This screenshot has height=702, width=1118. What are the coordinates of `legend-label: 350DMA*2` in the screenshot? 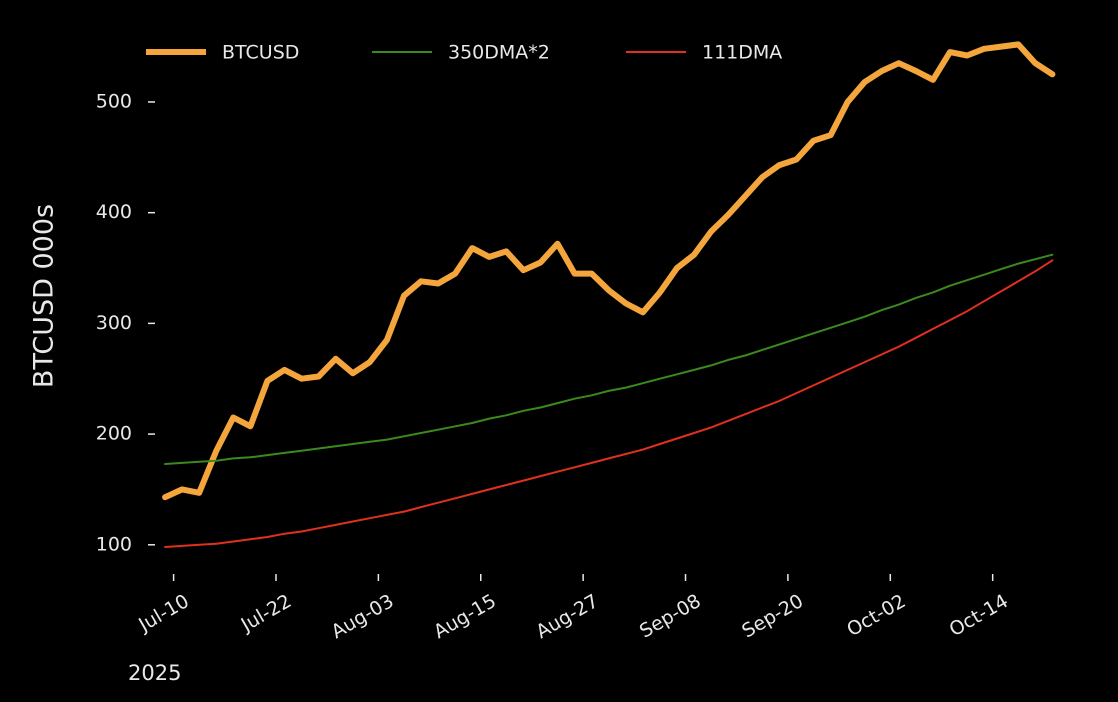 It's located at (499, 53).